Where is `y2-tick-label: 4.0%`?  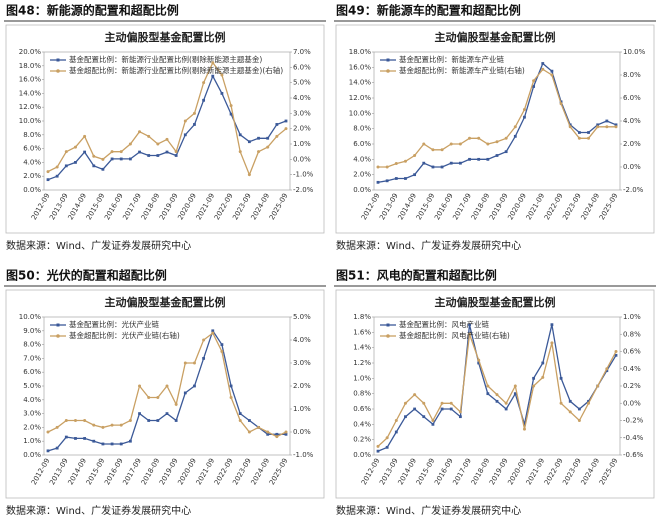 y2-tick-label: 4.0% is located at coordinates (632, 121).